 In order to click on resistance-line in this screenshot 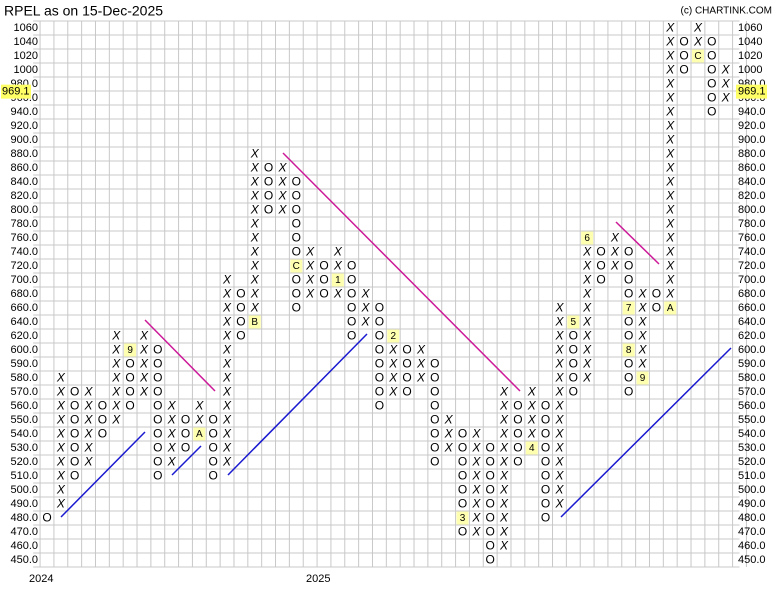, I will do `click(401, 272)`.